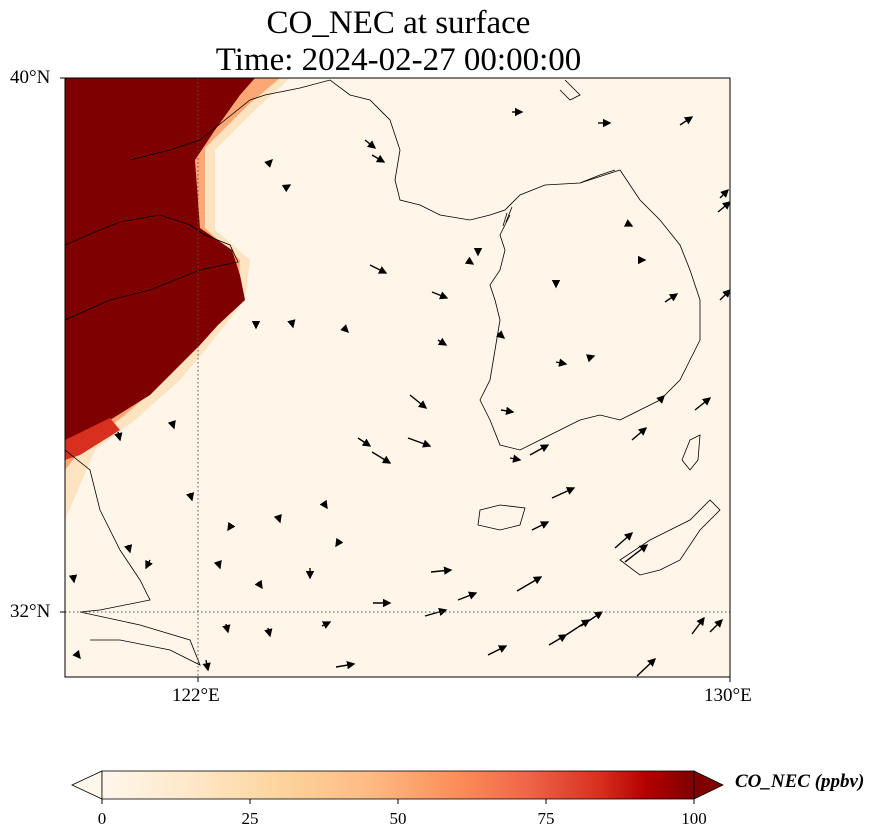 The height and width of the screenshot is (839, 886). Describe the element at coordinates (398, 801) in the screenshot. I see `colorbar-ticks` at that location.